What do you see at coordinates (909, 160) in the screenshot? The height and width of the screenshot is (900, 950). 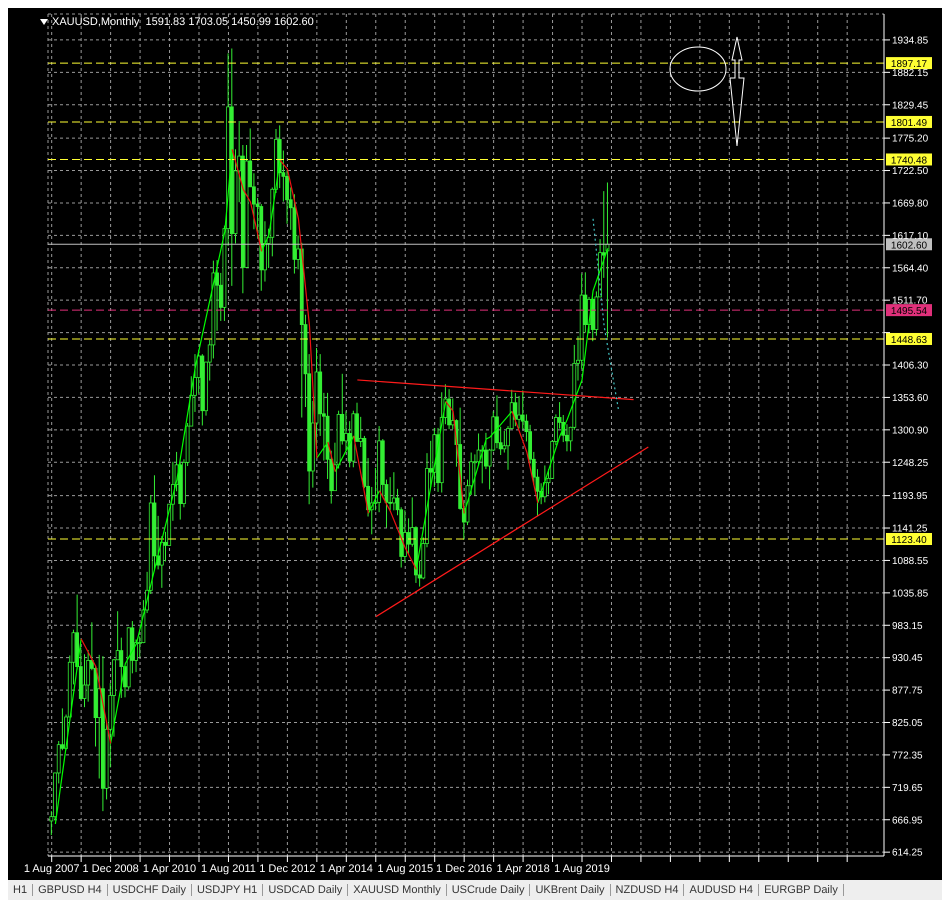 I see `ref-line-label: 1740.48` at bounding box center [909, 160].